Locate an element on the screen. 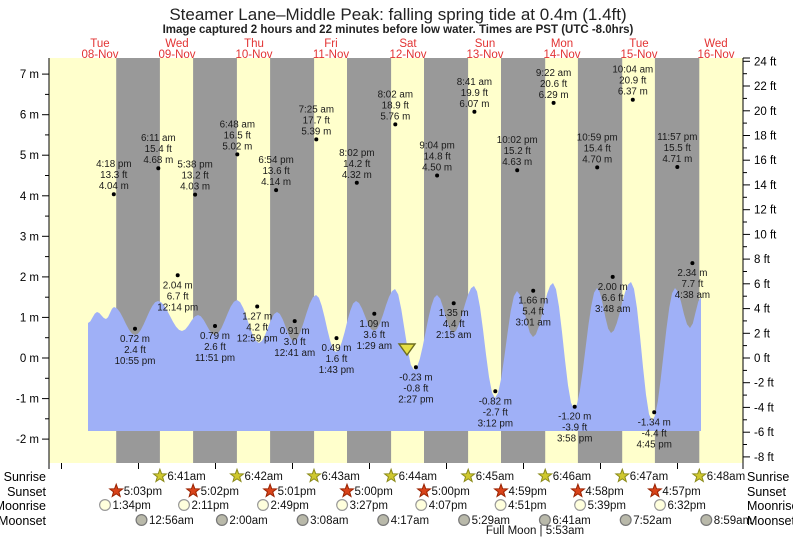 This screenshot has height=537, width=793. capture-time-marker is located at coordinates (407, 350).